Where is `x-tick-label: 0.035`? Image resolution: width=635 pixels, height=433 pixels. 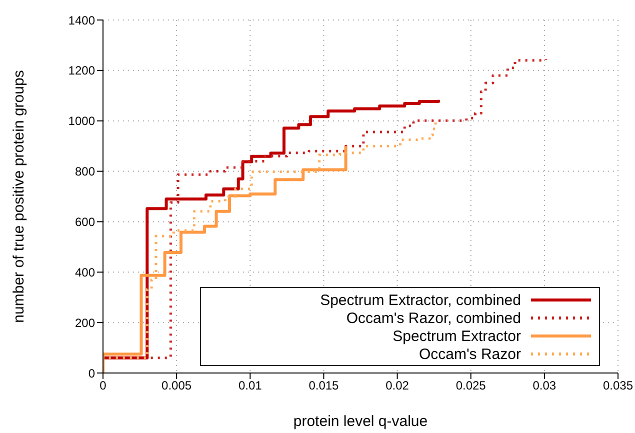
x-tick-label: 0.035 is located at coordinates (618, 385).